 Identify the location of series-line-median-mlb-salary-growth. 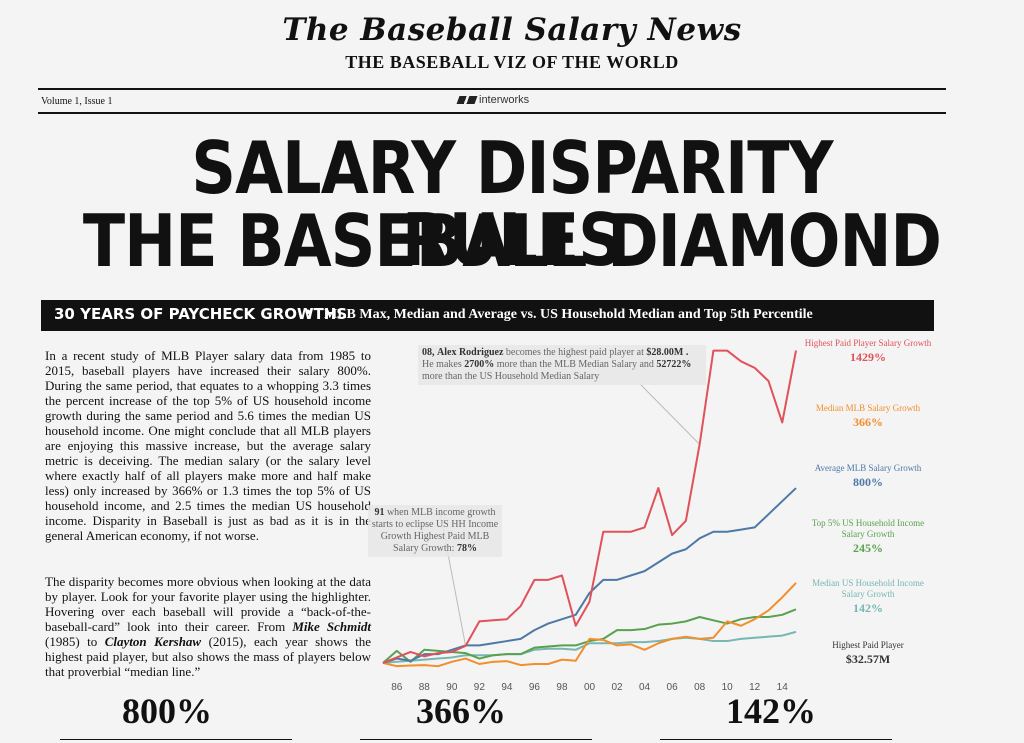
(589, 625).